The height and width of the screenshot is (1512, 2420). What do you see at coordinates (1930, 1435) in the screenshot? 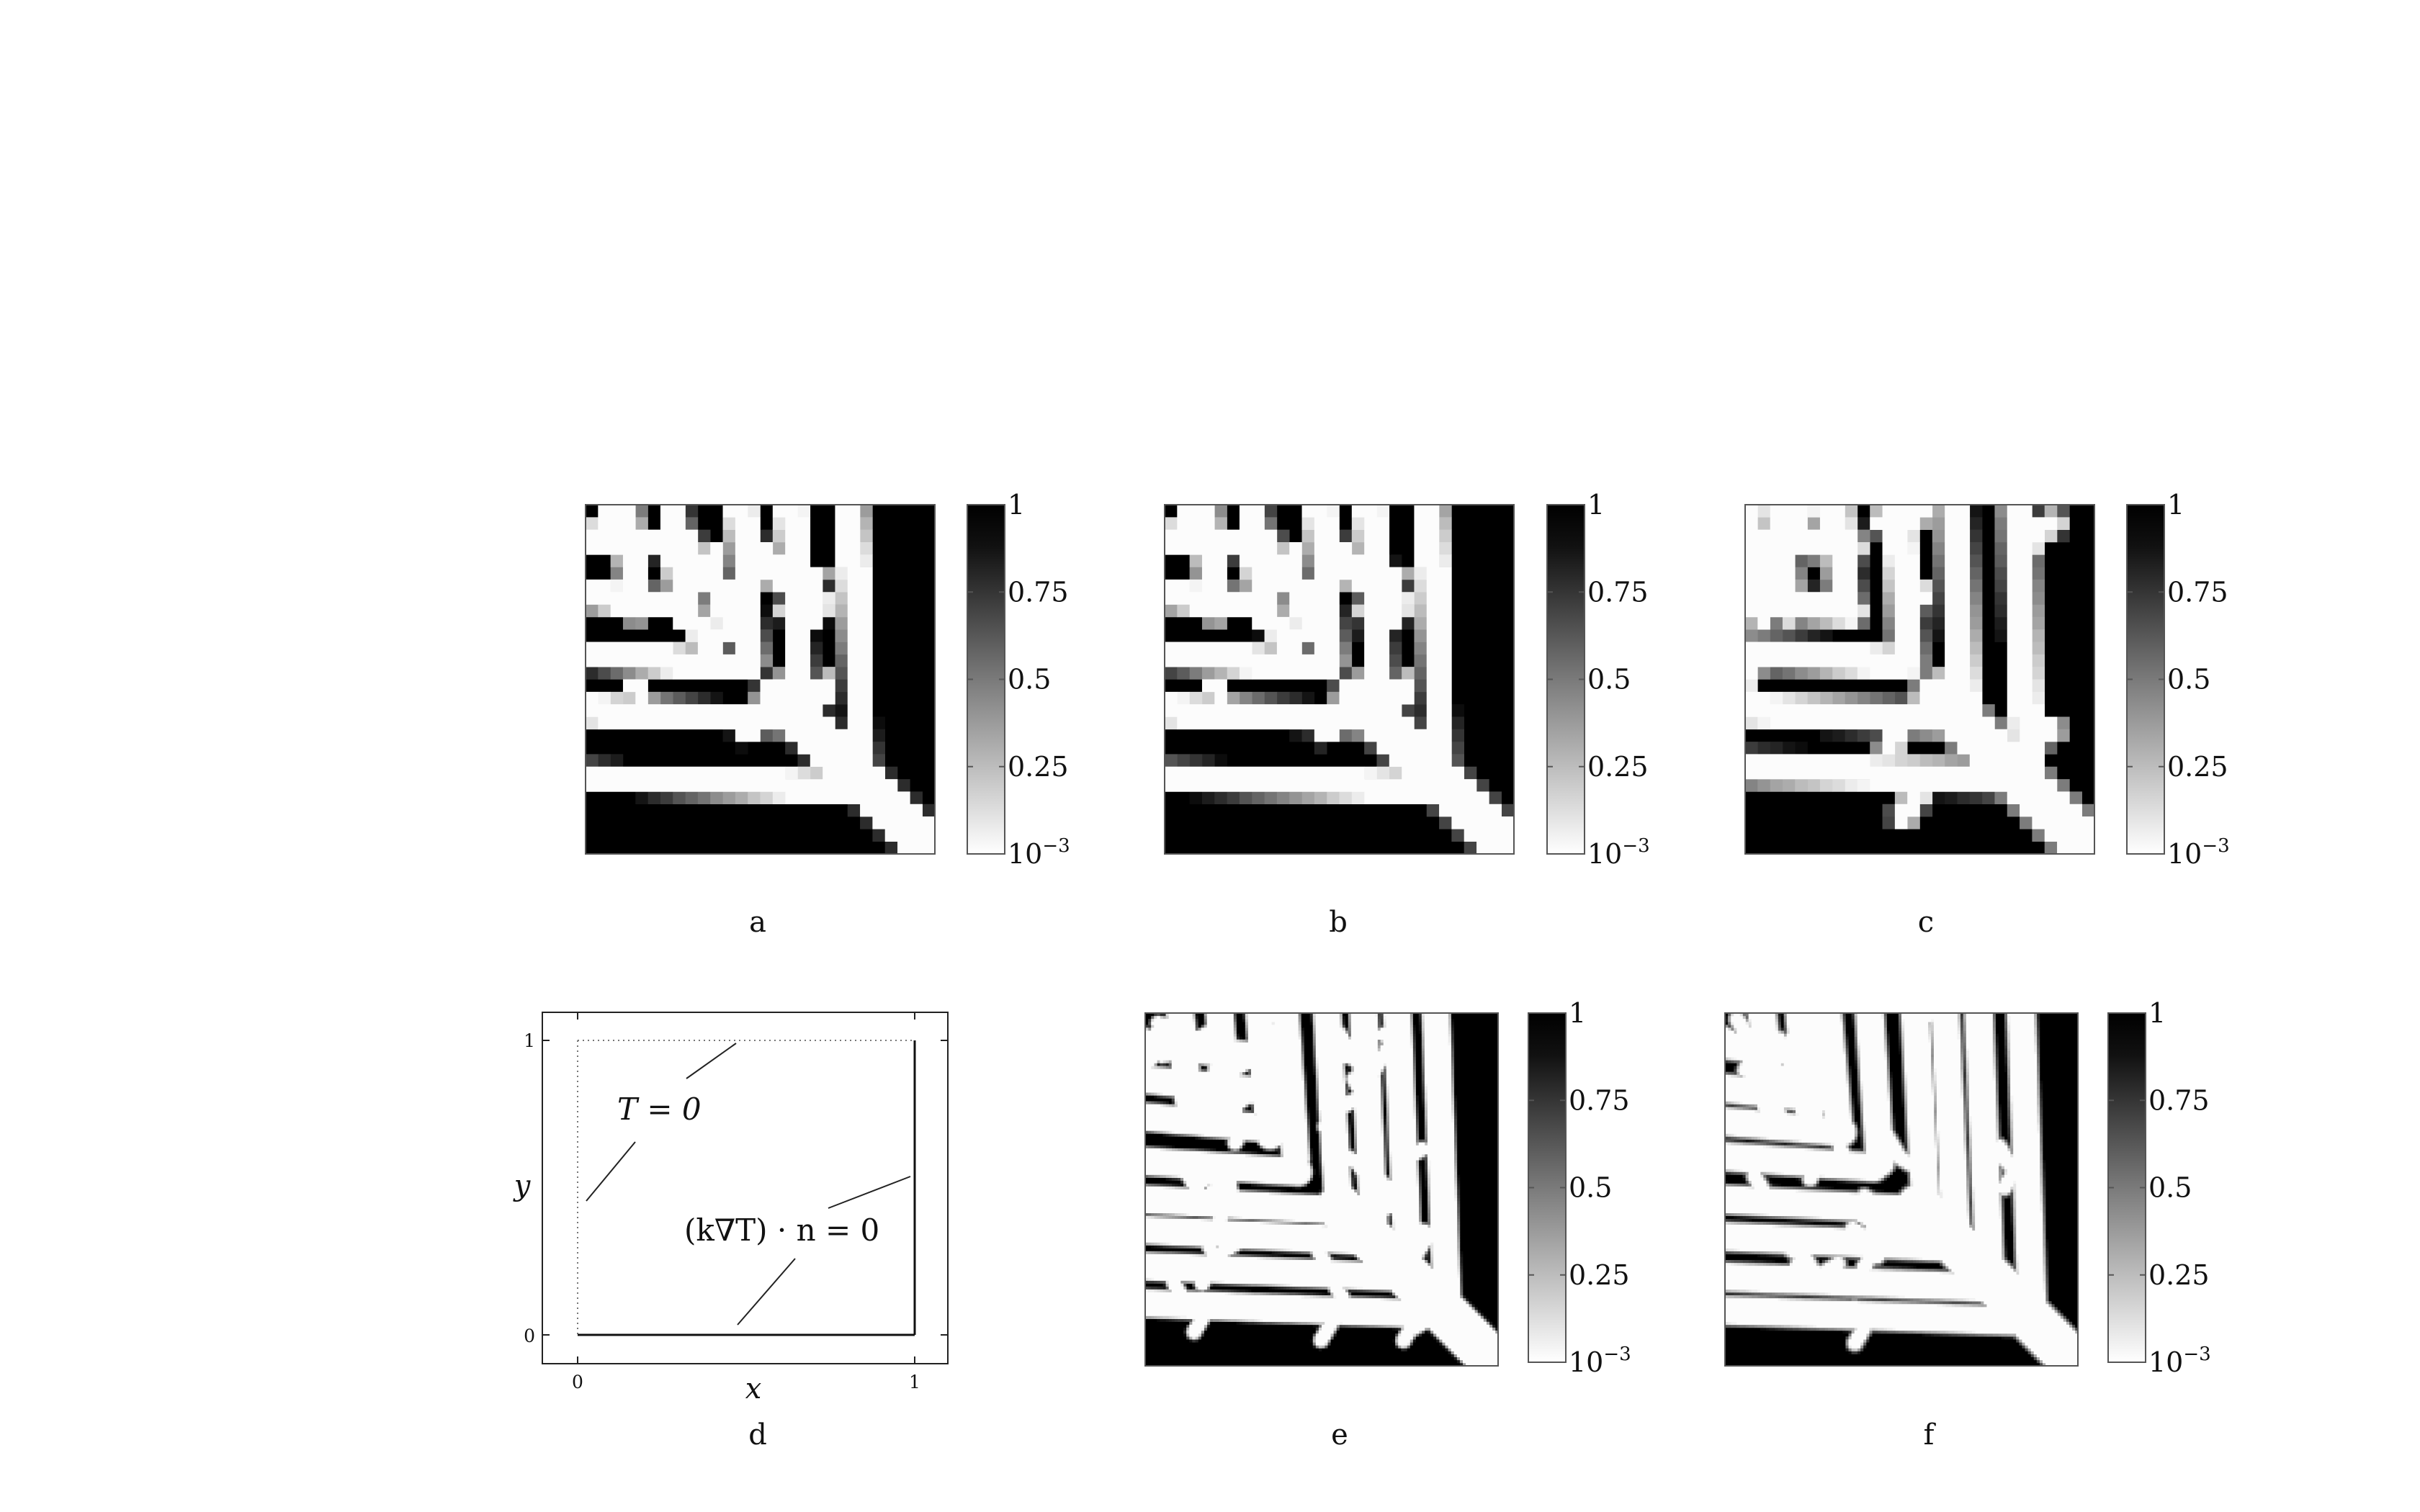
I see `panel-label-f: f` at bounding box center [1930, 1435].